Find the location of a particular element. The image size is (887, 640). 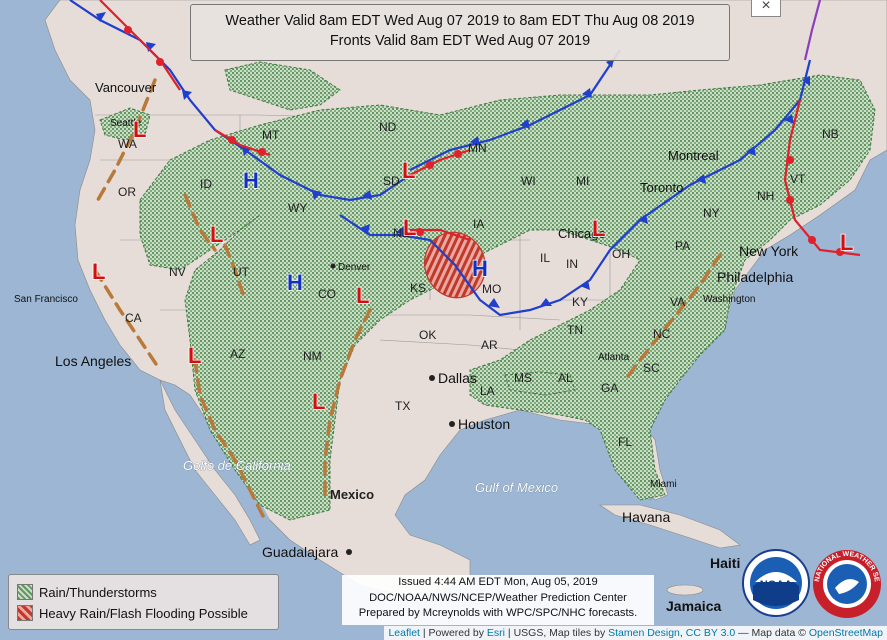

attrib-comma: , is located at coordinates (682, 633).